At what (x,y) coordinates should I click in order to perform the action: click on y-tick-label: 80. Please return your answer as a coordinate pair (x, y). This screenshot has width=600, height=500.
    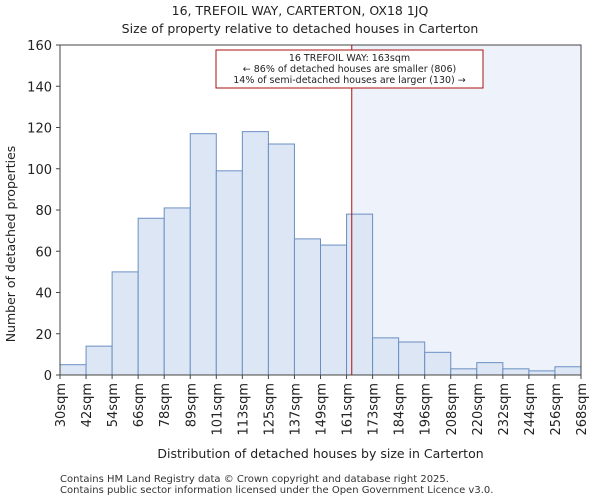
    Looking at the image, I should click on (43, 211).